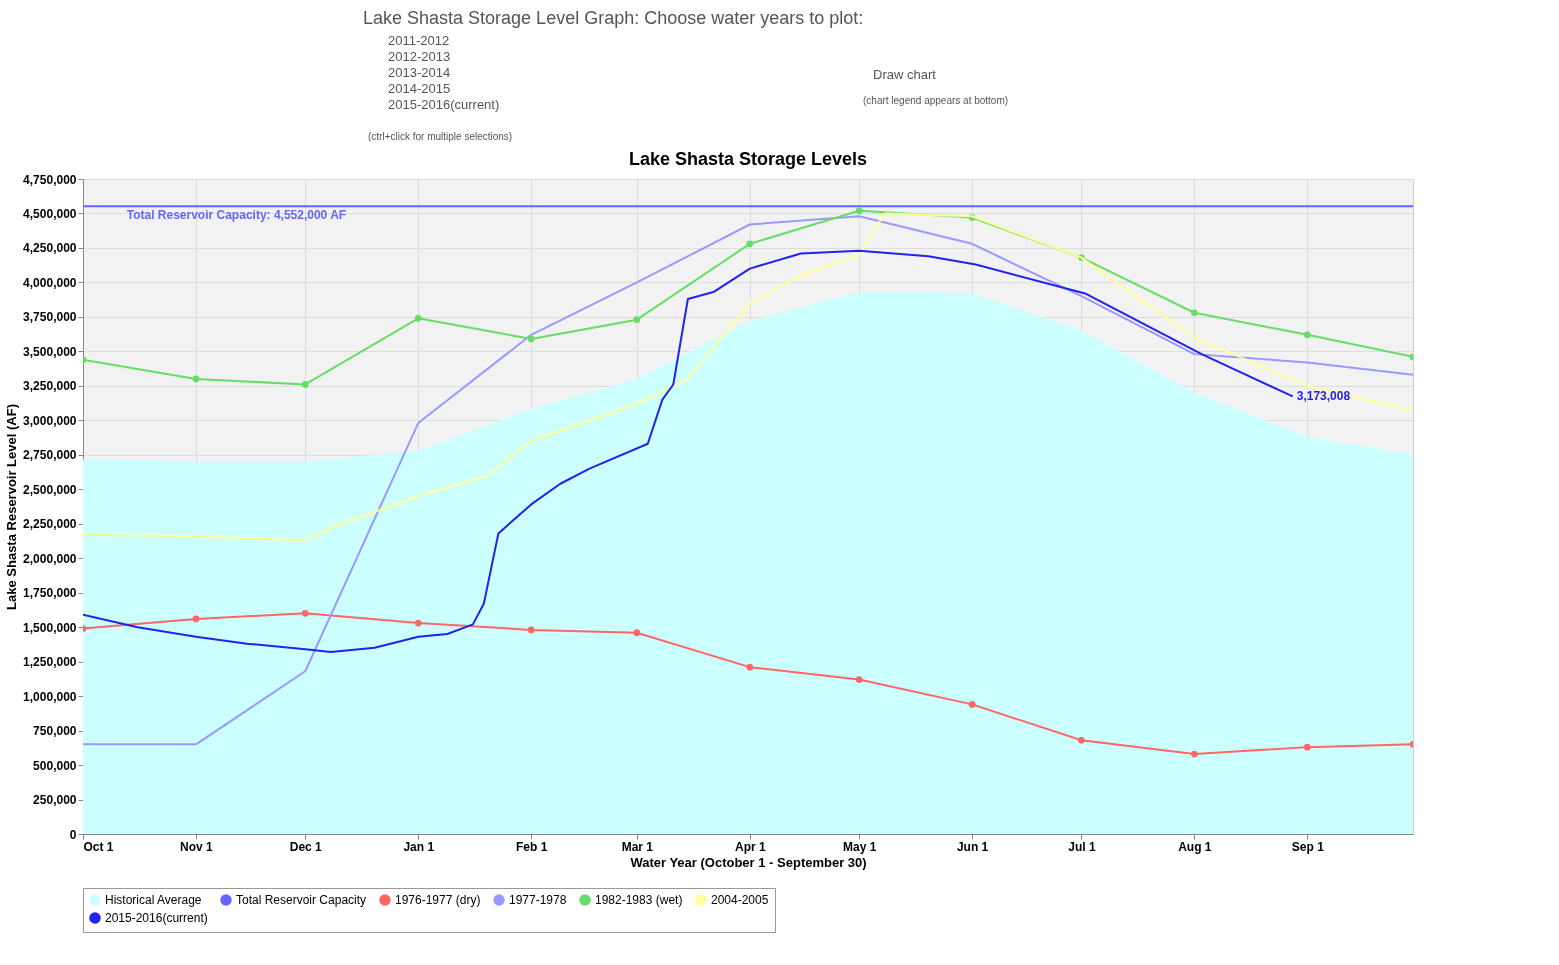 The width and height of the screenshot is (1559, 965). Describe the element at coordinates (197, 846) in the screenshot. I see `x-tick-label: Nov 1` at that location.